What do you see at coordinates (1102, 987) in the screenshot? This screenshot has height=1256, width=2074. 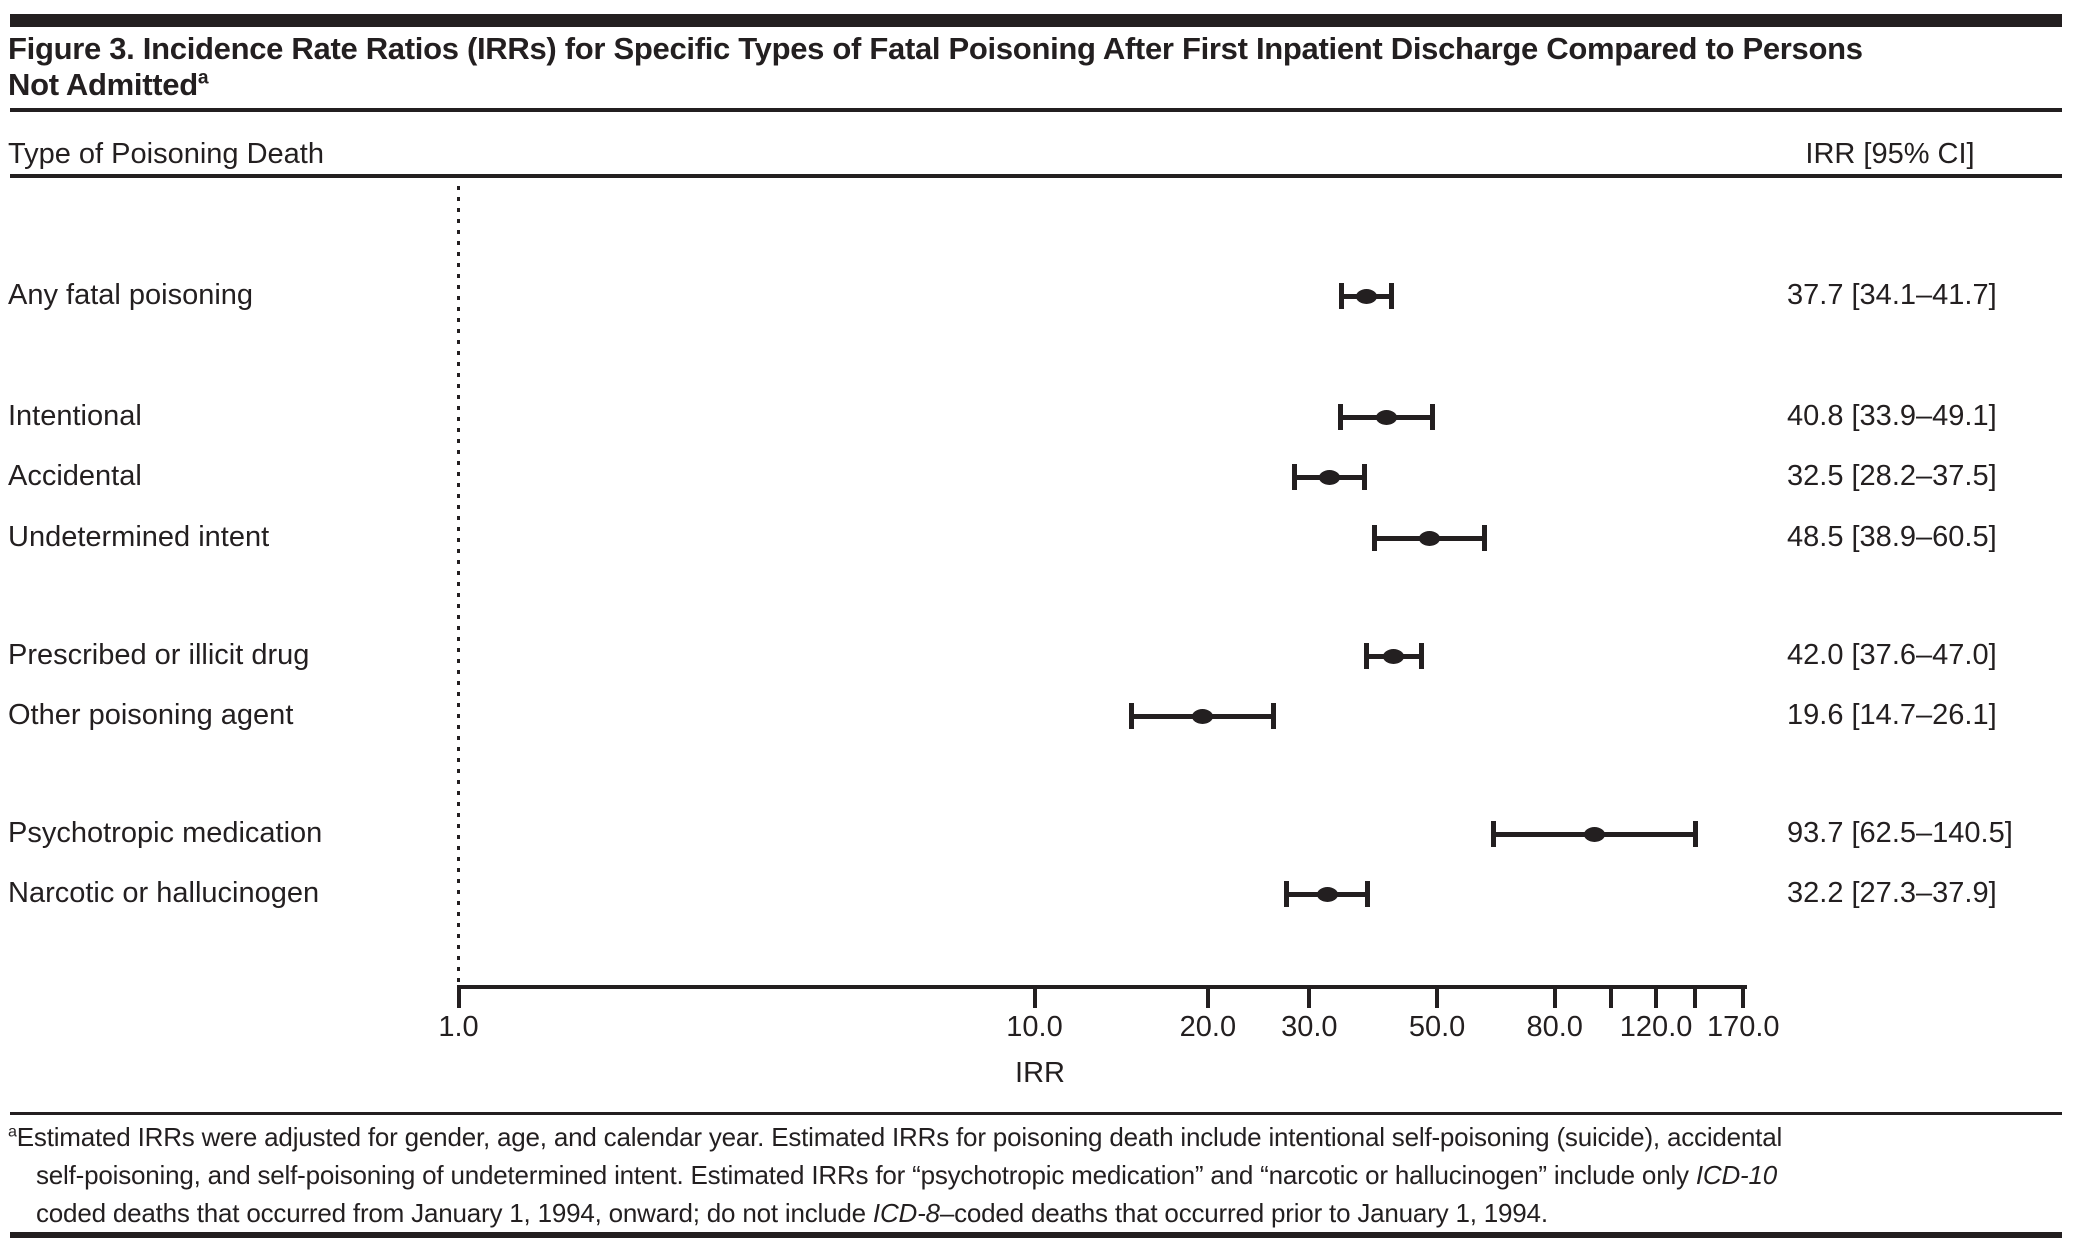 I see `x-axis-line` at bounding box center [1102, 987].